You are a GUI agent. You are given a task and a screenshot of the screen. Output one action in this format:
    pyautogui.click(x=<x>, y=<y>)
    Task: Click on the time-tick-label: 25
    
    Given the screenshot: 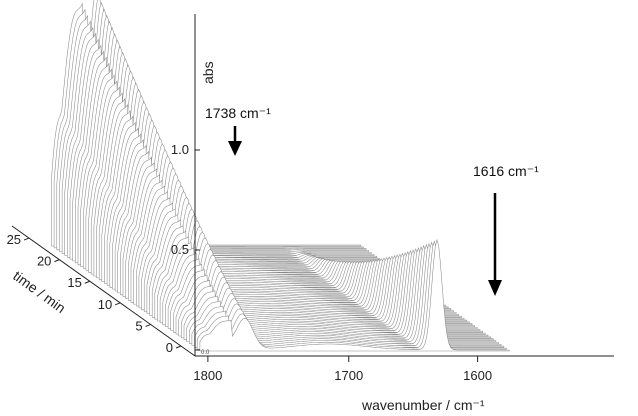 What is the action you would take?
    pyautogui.click(x=14, y=239)
    